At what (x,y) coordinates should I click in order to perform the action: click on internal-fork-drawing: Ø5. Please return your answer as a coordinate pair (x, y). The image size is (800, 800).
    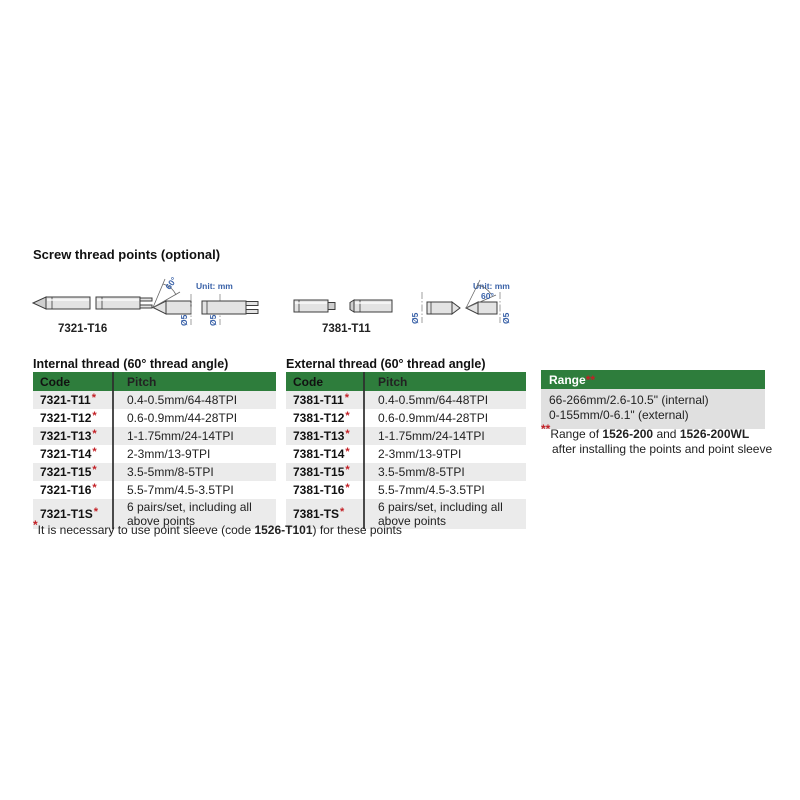
    Looking at the image, I should click on (230, 310).